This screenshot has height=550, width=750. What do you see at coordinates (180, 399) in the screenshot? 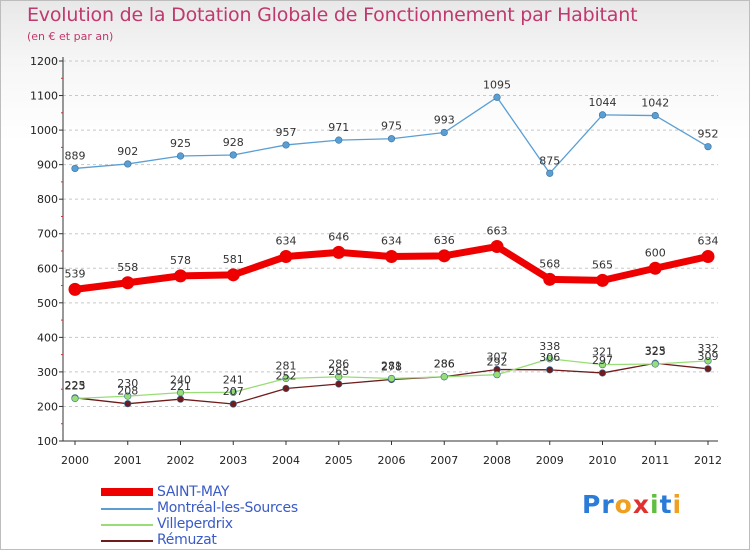
I see `data-point-remuzat-2002` at bounding box center [180, 399].